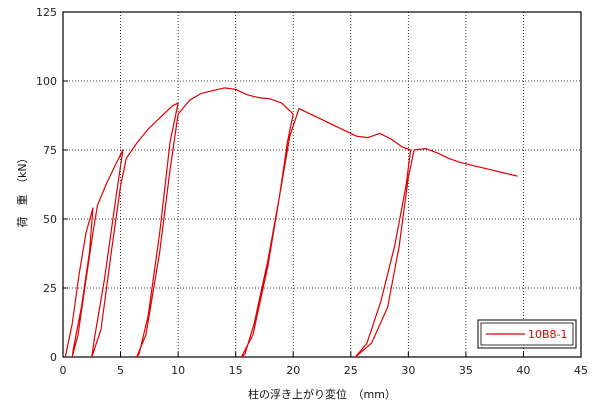 The height and width of the screenshot is (409, 595). I want to click on y-tick-label: 25, so click(50, 288).